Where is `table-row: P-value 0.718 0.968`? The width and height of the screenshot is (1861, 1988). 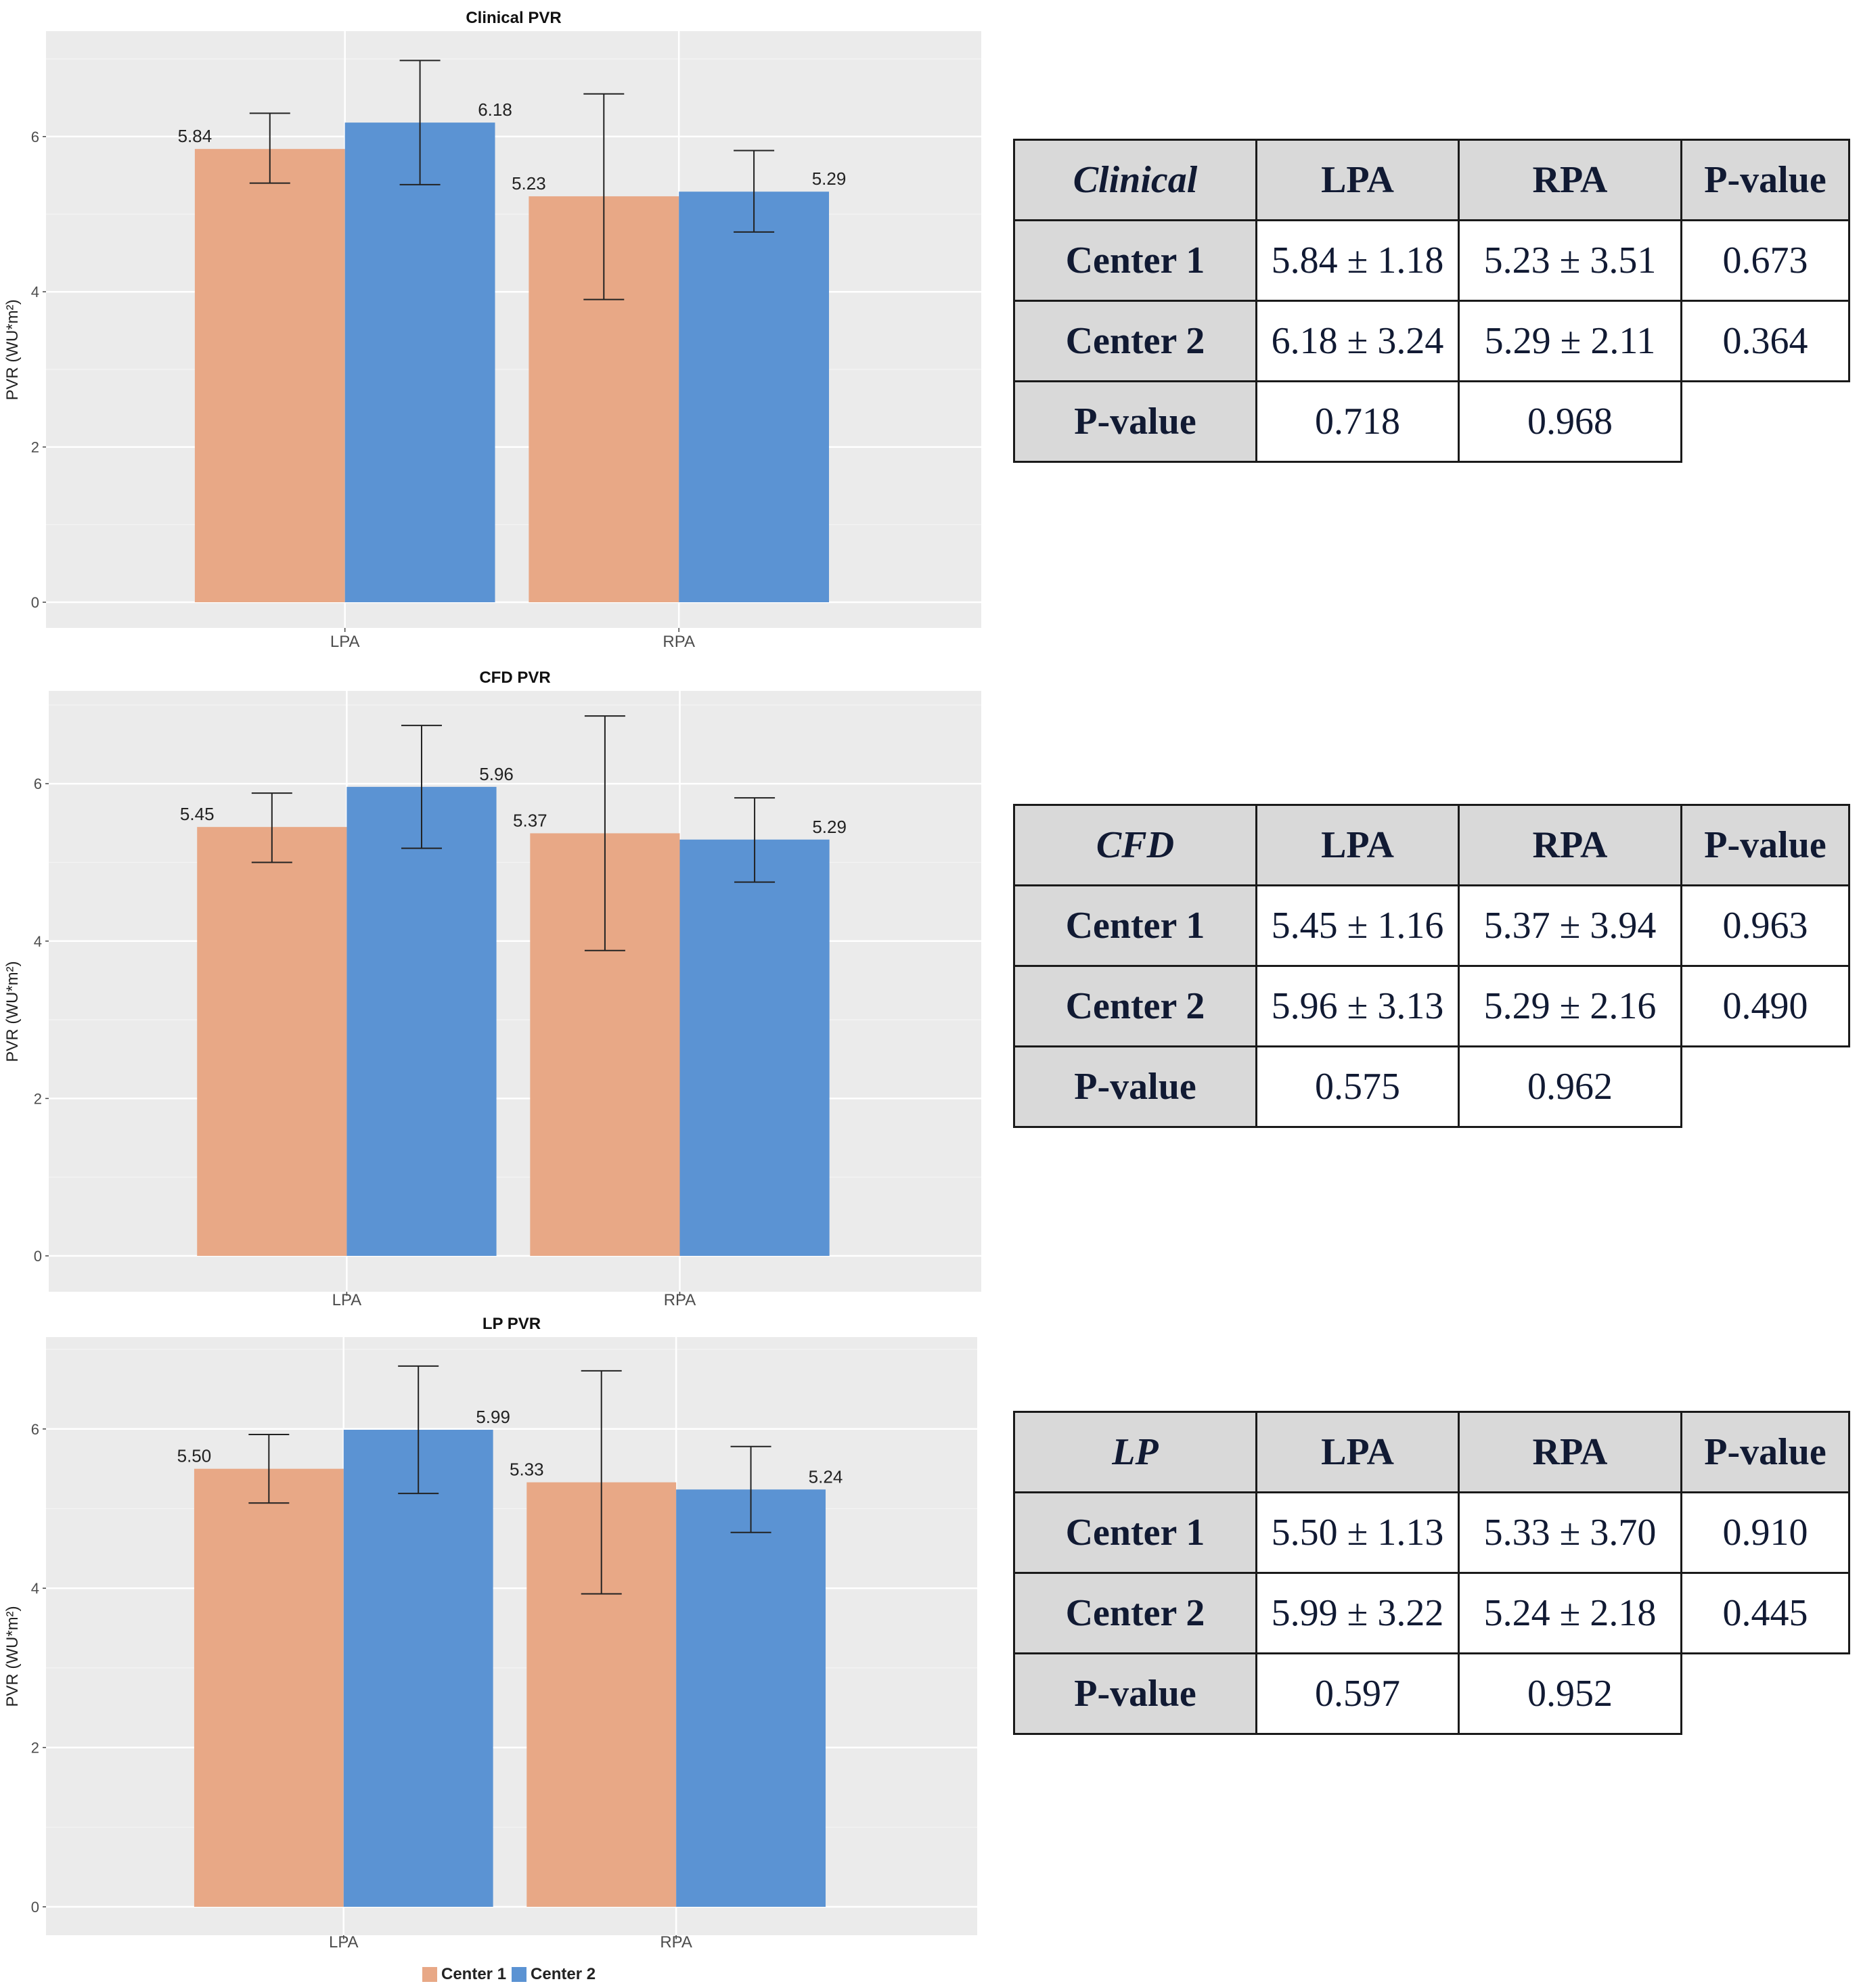 table-row: P-value 0.718 0.968 is located at coordinates (1431, 421).